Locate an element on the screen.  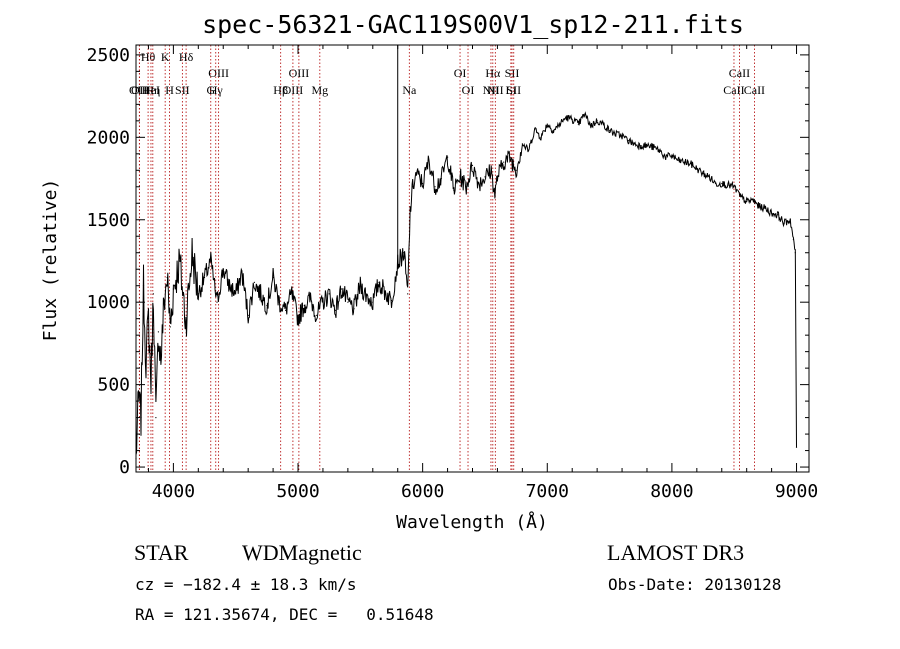
line-label: SII is located at coordinates (182, 90).